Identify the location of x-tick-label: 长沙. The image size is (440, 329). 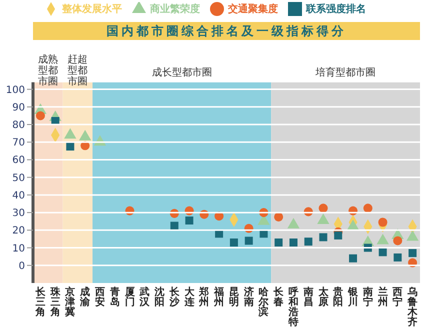
(174, 297).